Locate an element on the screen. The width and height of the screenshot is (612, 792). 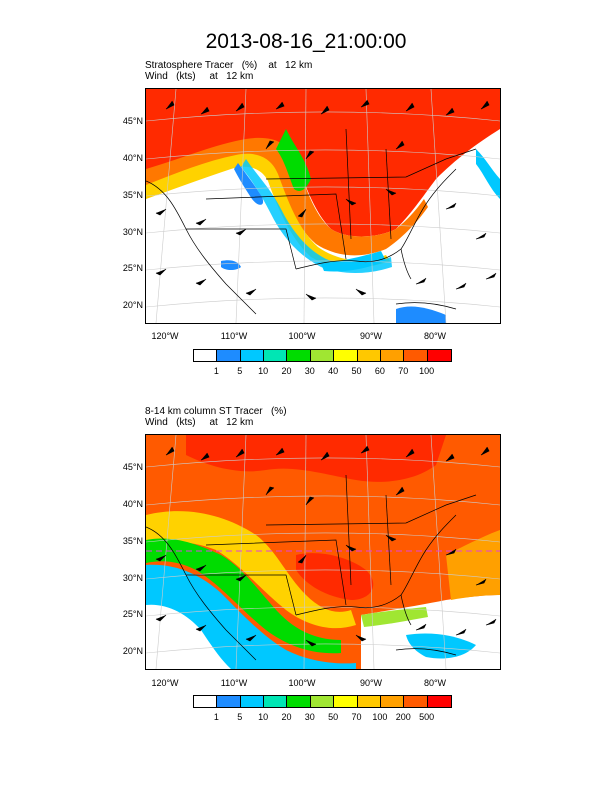
panel2-wind-label: Wind (kts) at 12 km is located at coordinates (199, 422).